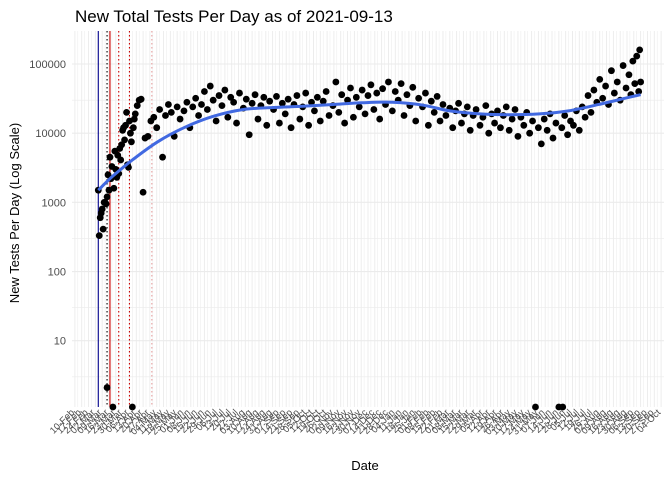 This screenshot has height=480, width=672. Describe the element at coordinates (57, 273) in the screenshot. I see `y-tick-label: 100` at that location.